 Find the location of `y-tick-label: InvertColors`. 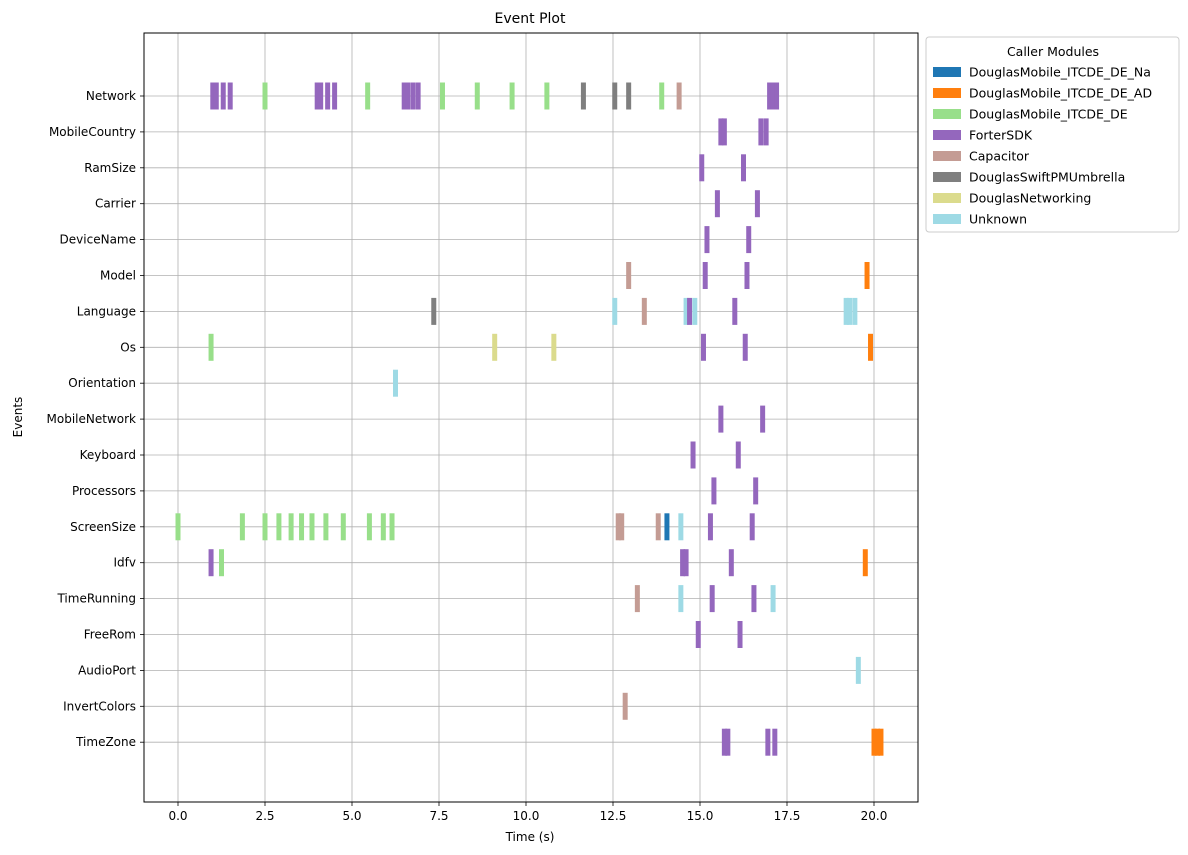

y-tick-label: InvertColors is located at coordinates (99, 706).